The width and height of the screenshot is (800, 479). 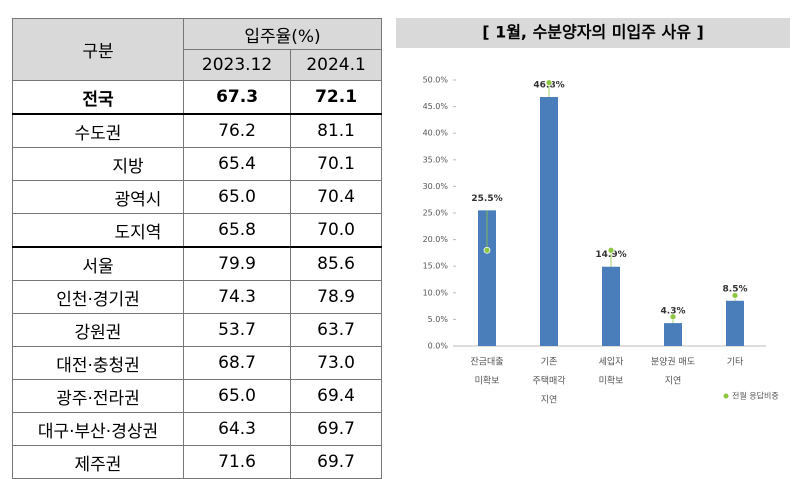 What do you see at coordinates (237, 65) in the screenshot?
I see `header-period: 2023.12` at bounding box center [237, 65].